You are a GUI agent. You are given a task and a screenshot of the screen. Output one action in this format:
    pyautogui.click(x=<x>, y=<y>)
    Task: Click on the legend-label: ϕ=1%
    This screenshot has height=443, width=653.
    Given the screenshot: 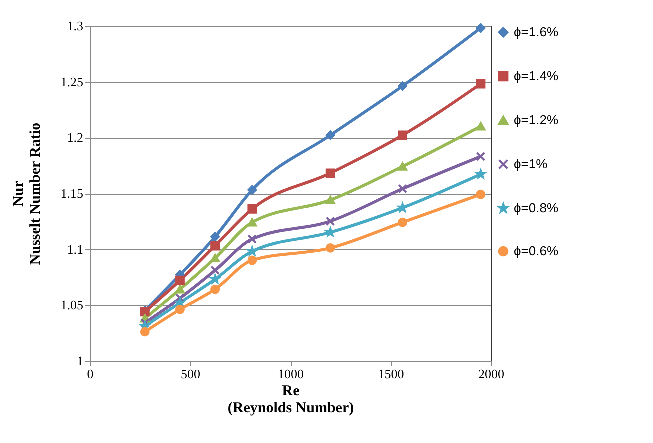 What is the action you would take?
    pyautogui.click(x=531, y=164)
    